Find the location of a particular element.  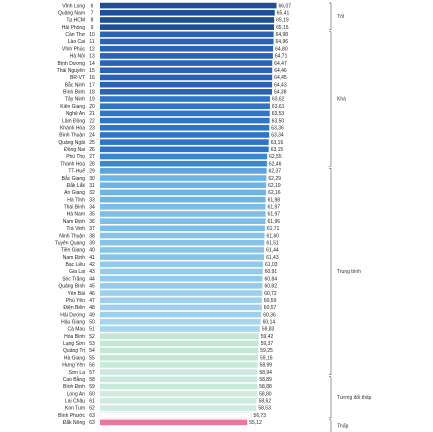

value-label: 64,98 is located at coordinates (282, 35).